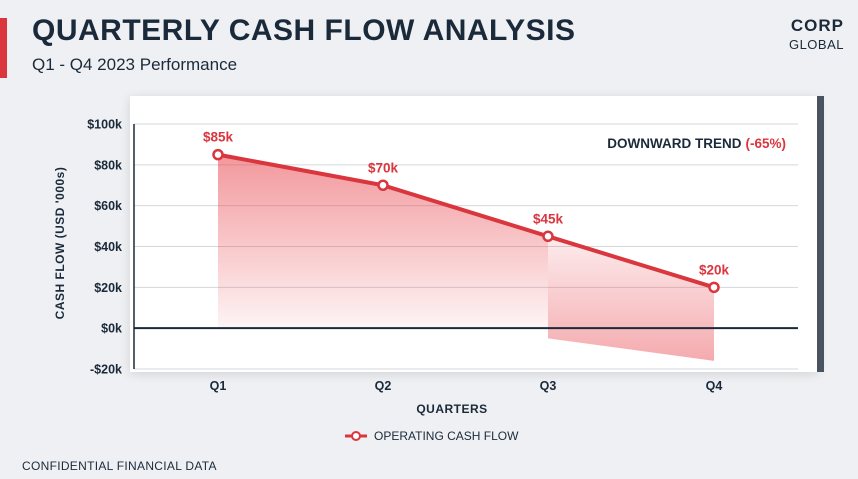 Image resolution: width=858 pixels, height=479 pixels. What do you see at coordinates (106, 370) in the screenshot?
I see `y-tick-label: -$20k` at bounding box center [106, 370].